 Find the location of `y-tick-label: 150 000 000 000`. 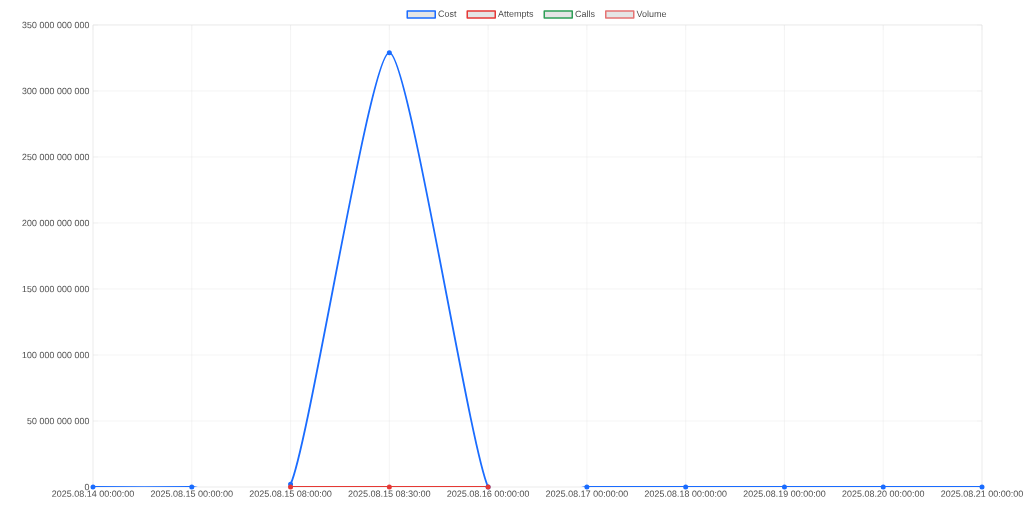

y-tick-label: 150 000 000 000 is located at coordinates (56, 289).